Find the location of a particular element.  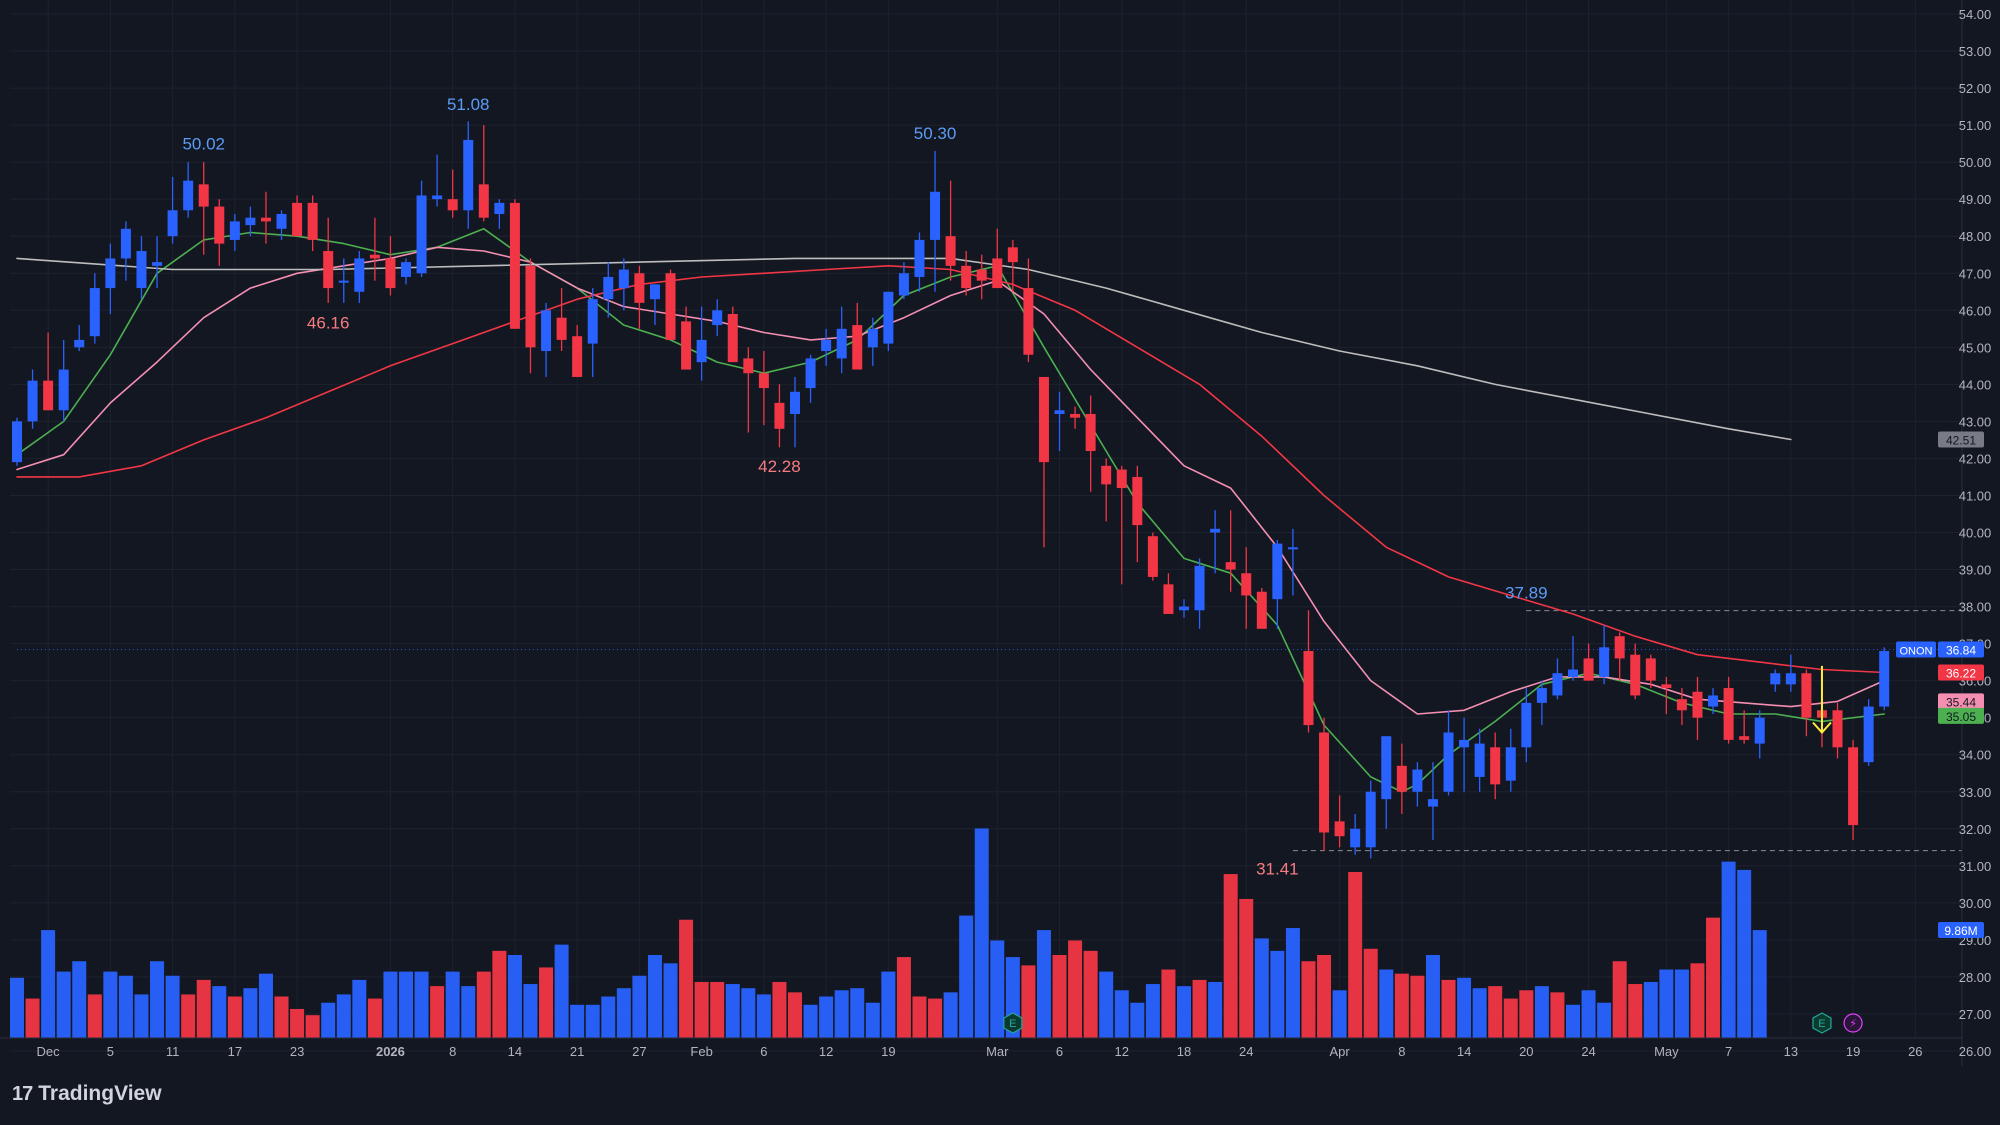

ticker-label: ONON is located at coordinates (1916, 652).